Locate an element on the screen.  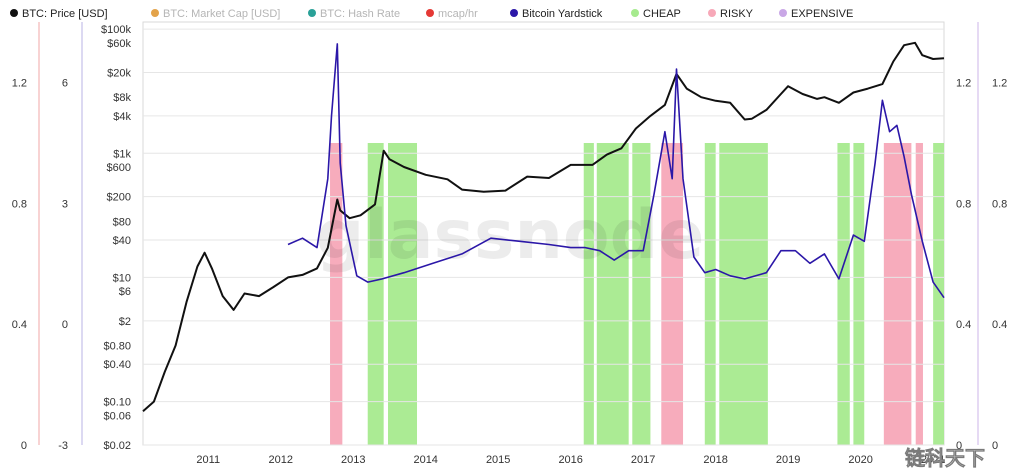
price-tick-label: $0.02 is located at coordinates (117, 446).